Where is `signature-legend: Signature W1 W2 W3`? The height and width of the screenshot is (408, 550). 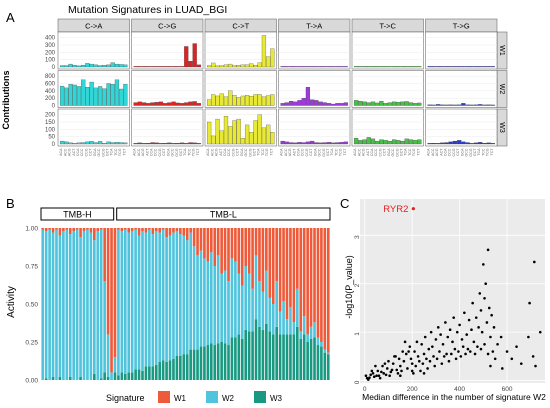
signature-legend: Signature W1 W2 W3 is located at coordinates (194, 397).